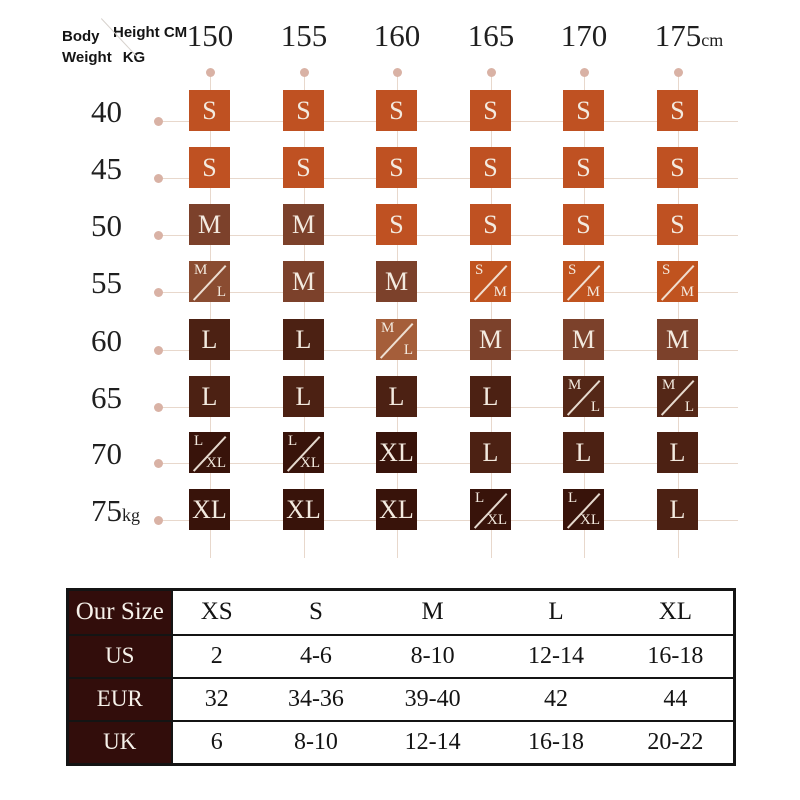 The height and width of the screenshot is (800, 800). Describe the element at coordinates (432, 698) in the screenshot. I see `conv-value: 39-40` at that location.